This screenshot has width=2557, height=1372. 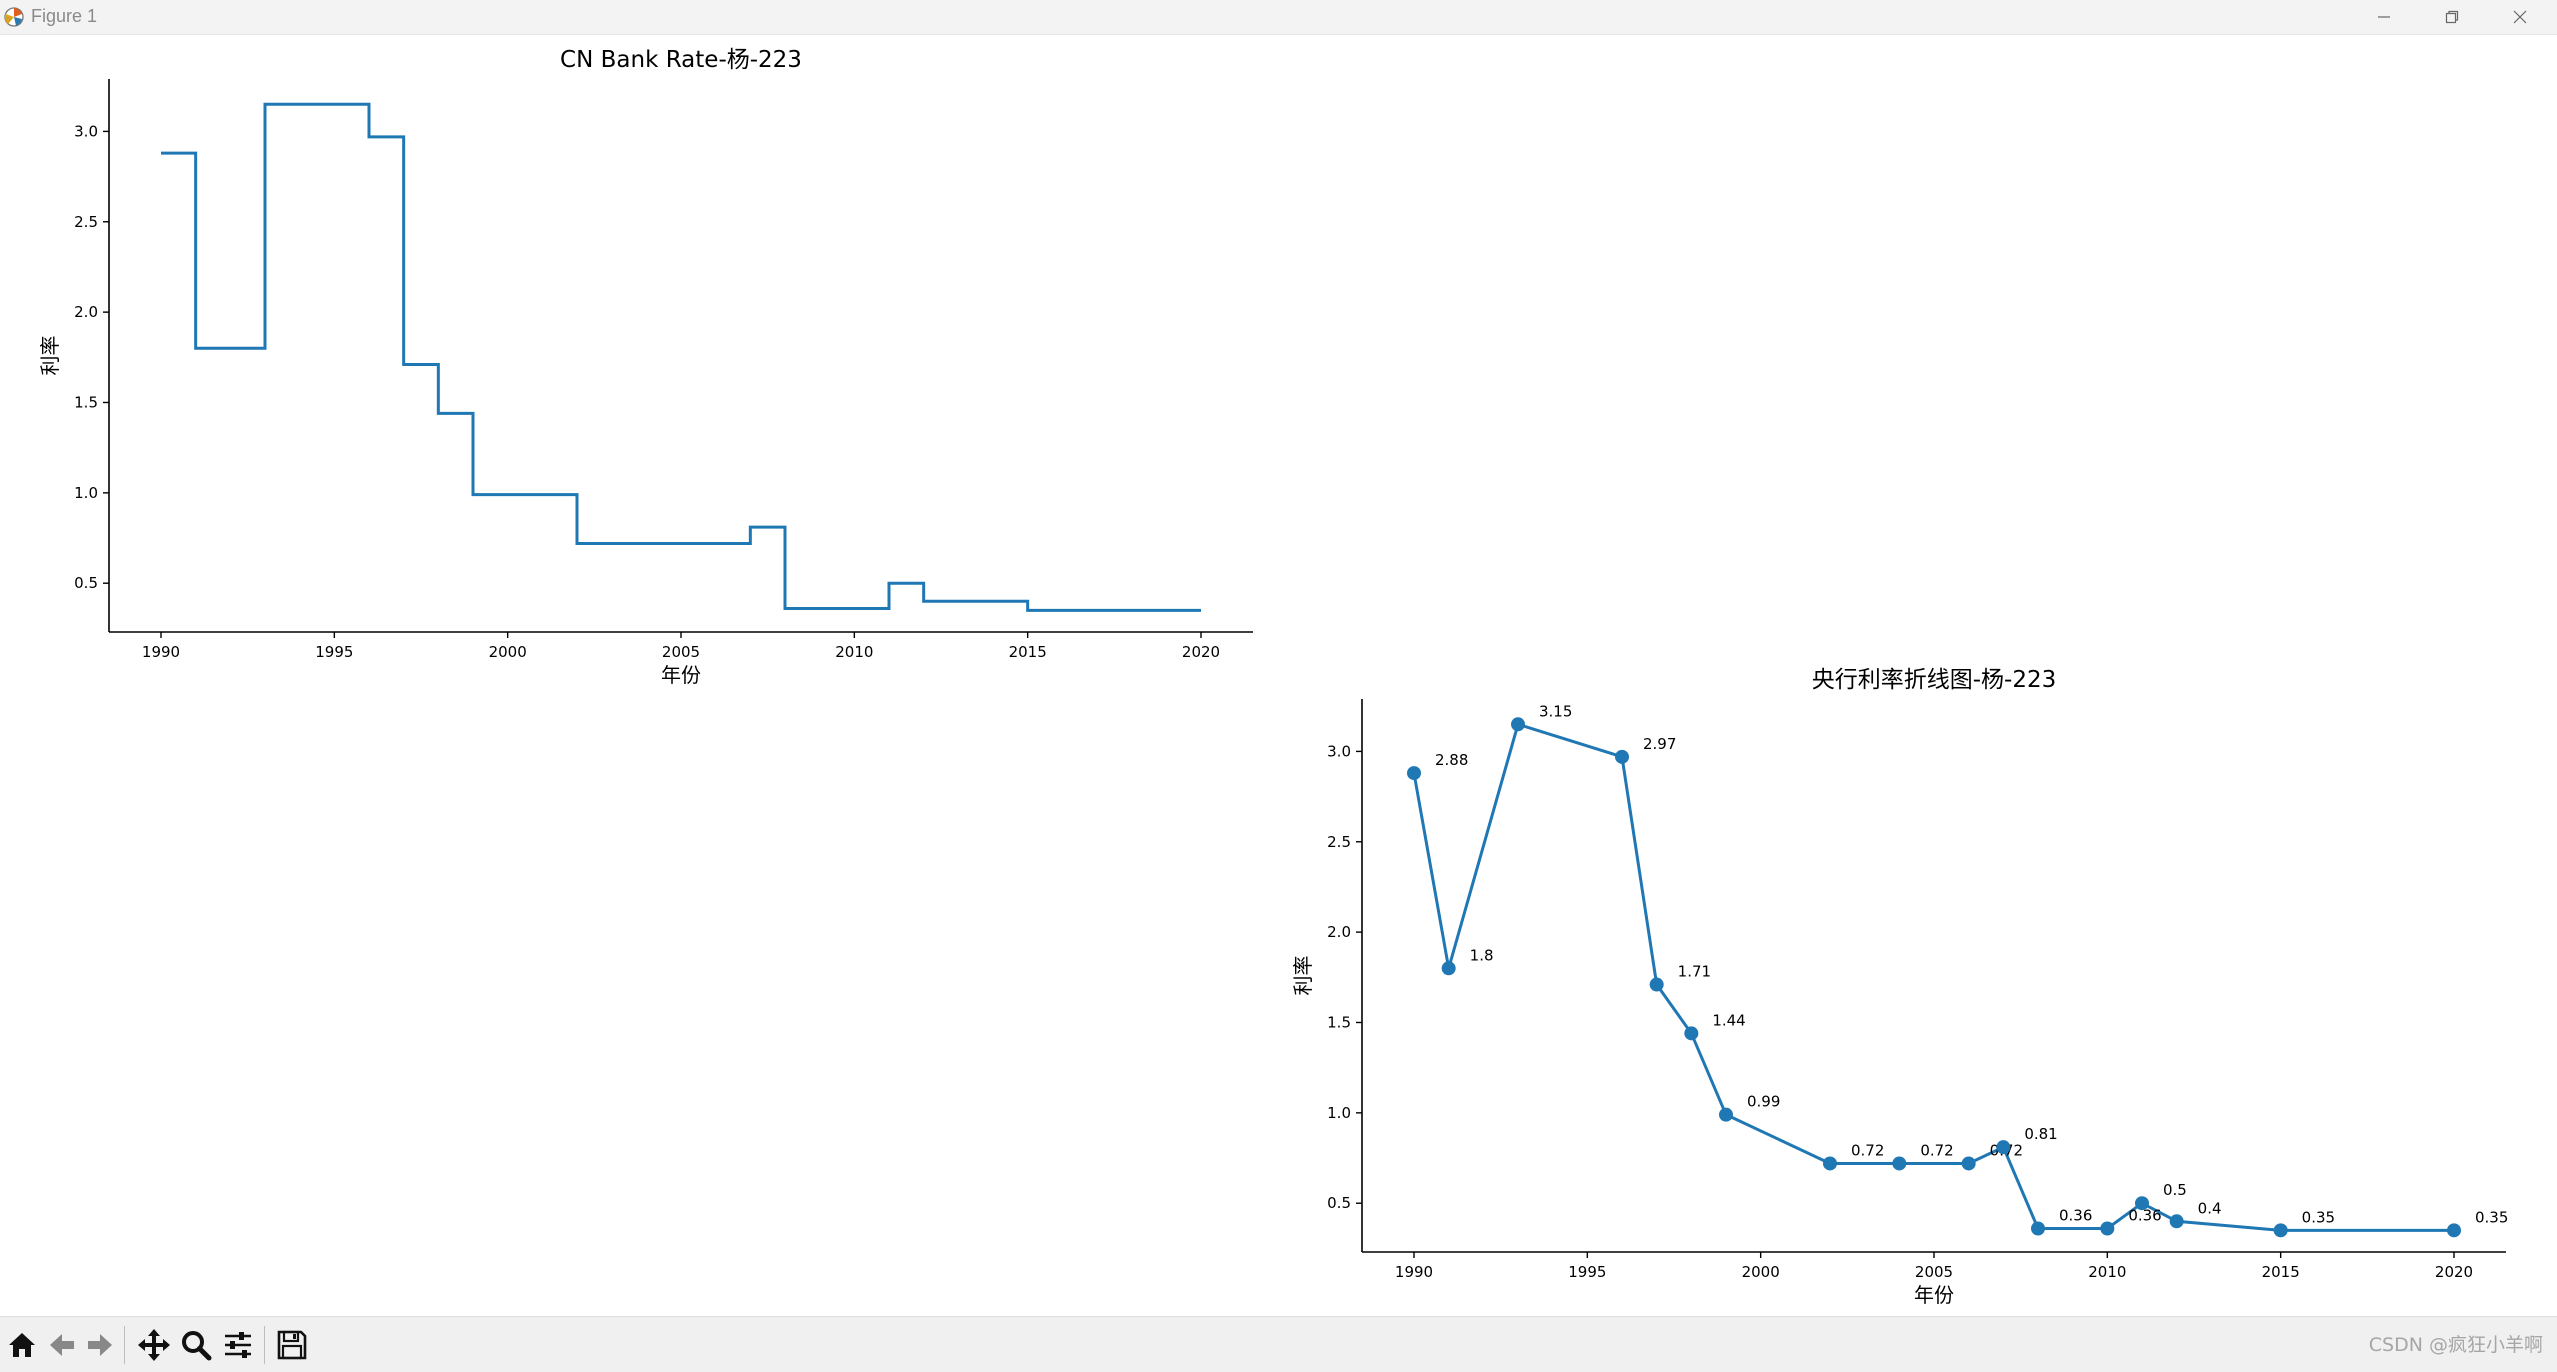 I want to click on chart1-y-tick-label: 0.5, so click(x=86, y=583).